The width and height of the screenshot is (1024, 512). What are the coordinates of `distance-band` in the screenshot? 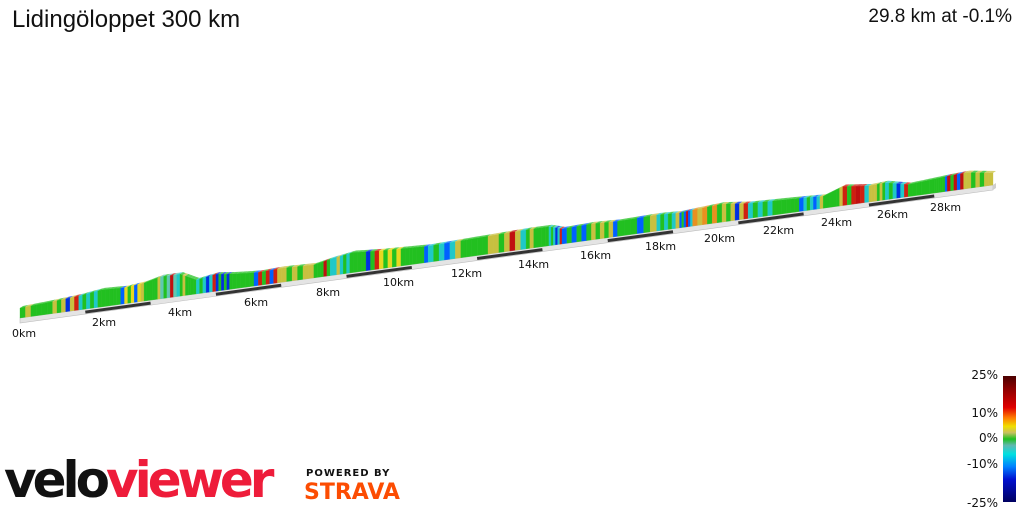 It's located at (509, 254).